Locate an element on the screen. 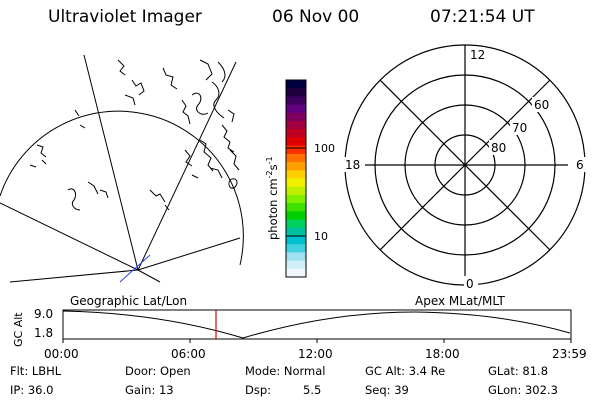  color-bar is located at coordinates (296, 179).